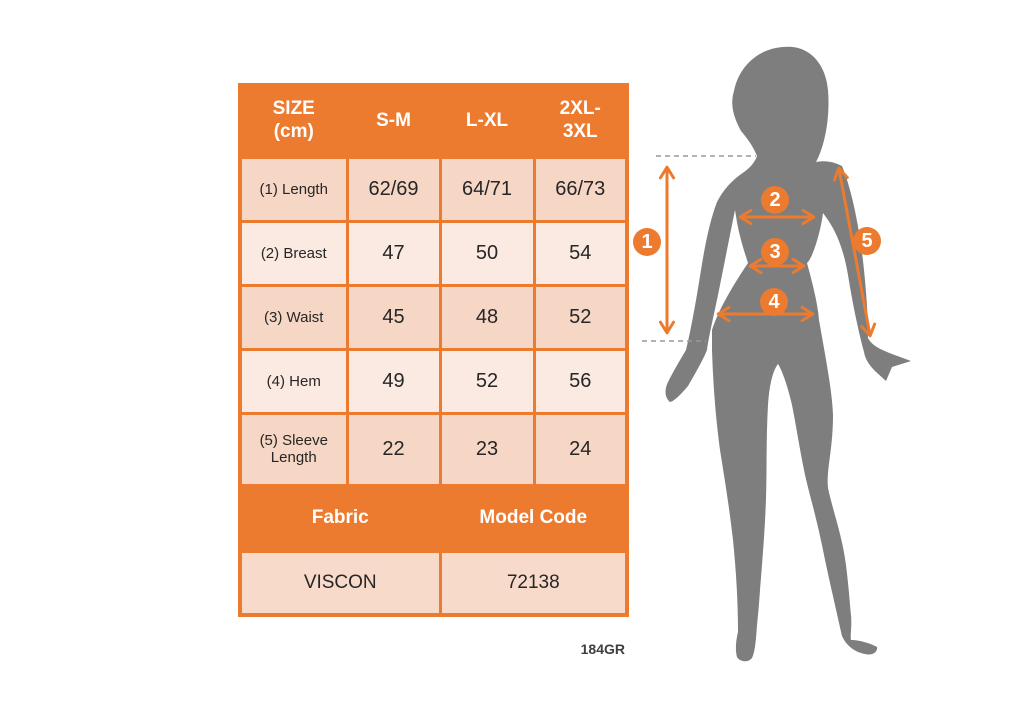 The height and width of the screenshot is (704, 1024). I want to click on cell-value: 22, so click(393, 449).